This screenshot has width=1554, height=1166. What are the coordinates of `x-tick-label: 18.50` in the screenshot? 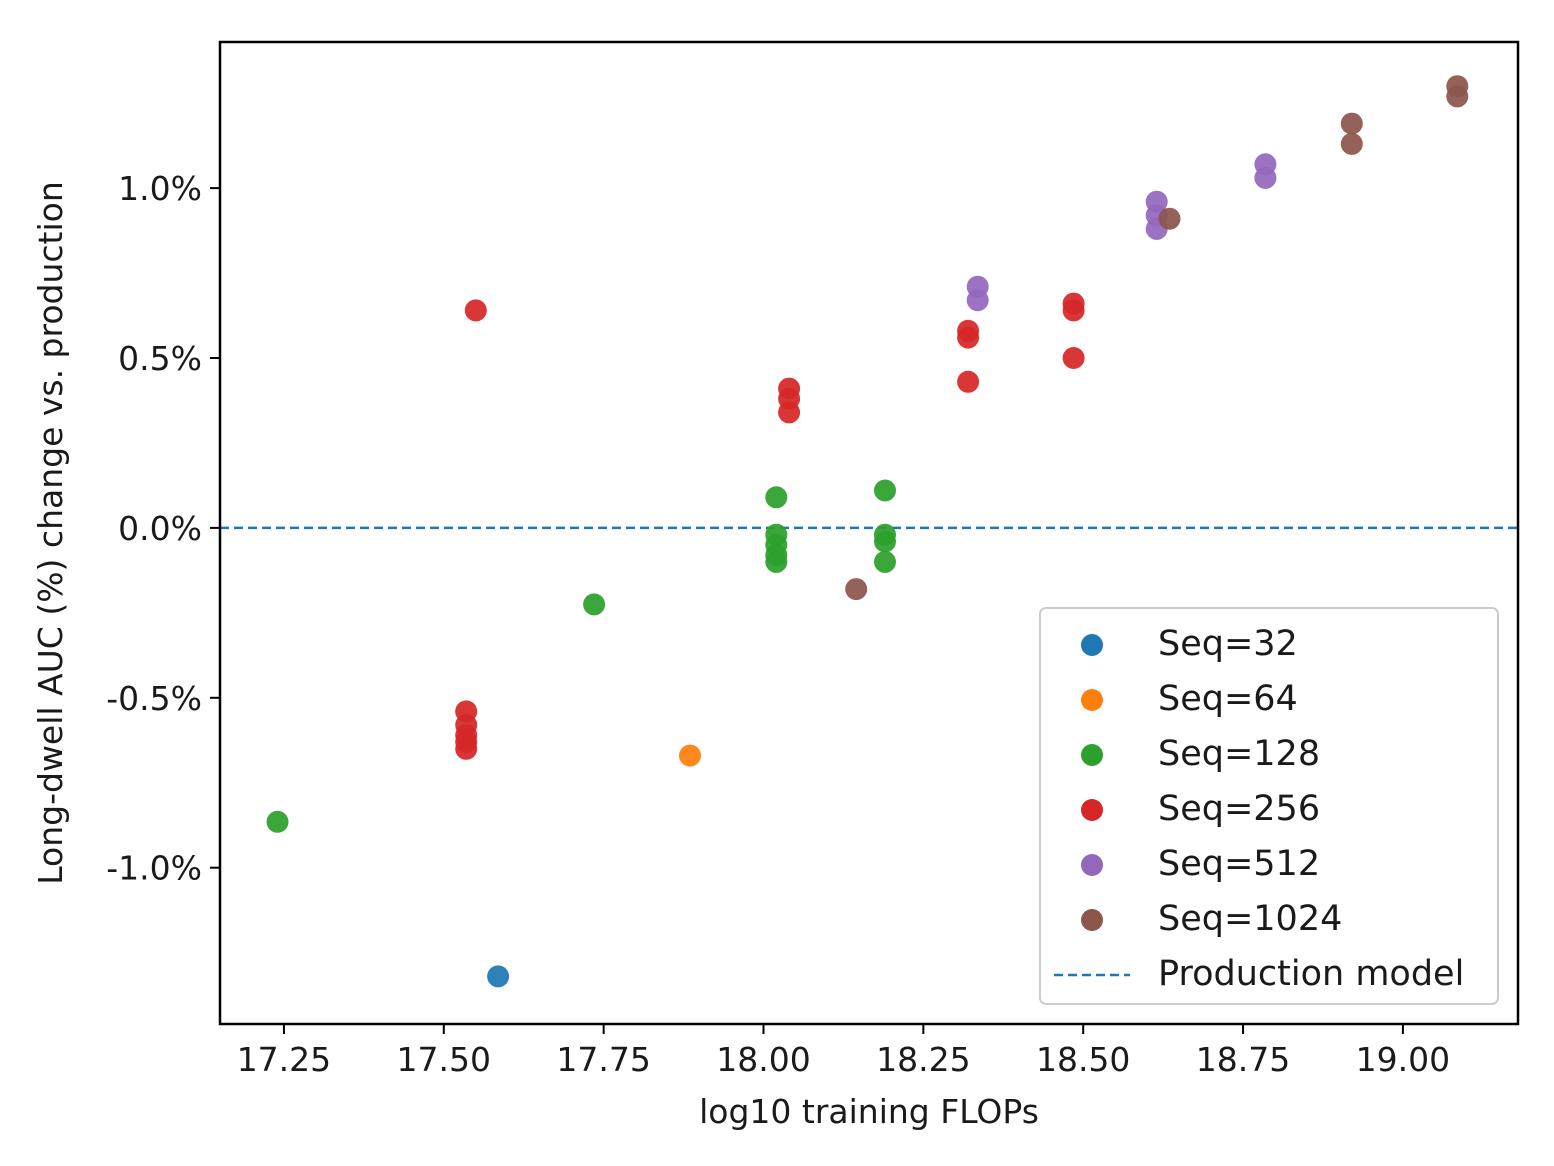 It's located at (1083, 1059).